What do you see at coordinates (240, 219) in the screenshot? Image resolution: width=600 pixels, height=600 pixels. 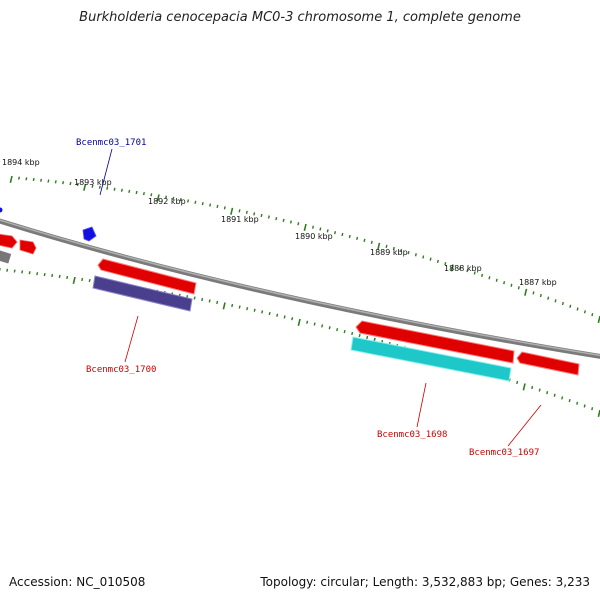 I see `tick-label-1891: 1891 kbp` at bounding box center [240, 219].